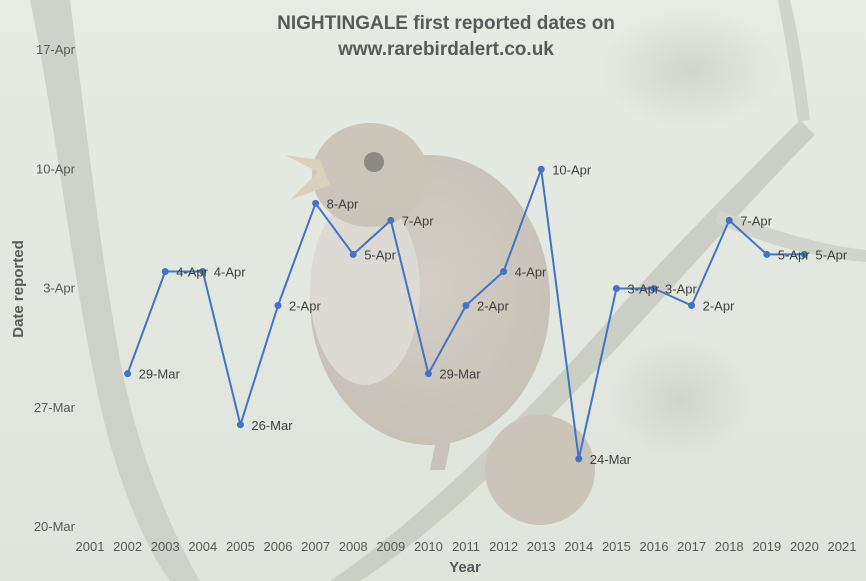 Image resolution: width=866 pixels, height=581 pixels. What do you see at coordinates (278, 546) in the screenshot?
I see `x-tick-label: 2006` at bounding box center [278, 546].